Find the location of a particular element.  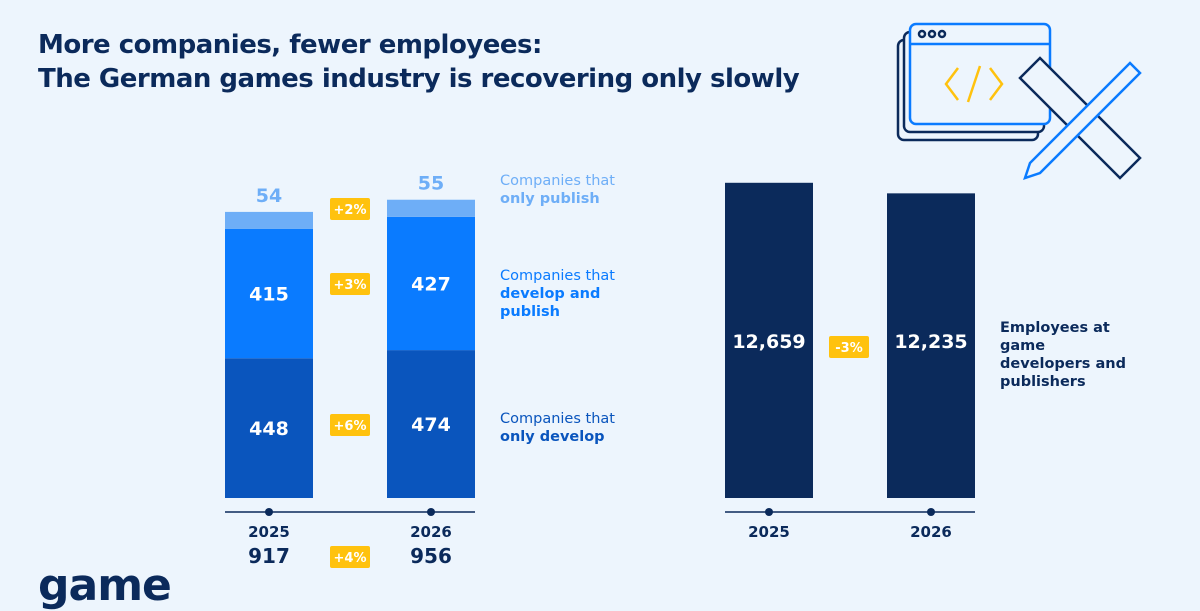

data-label: 474 is located at coordinates (431, 425).